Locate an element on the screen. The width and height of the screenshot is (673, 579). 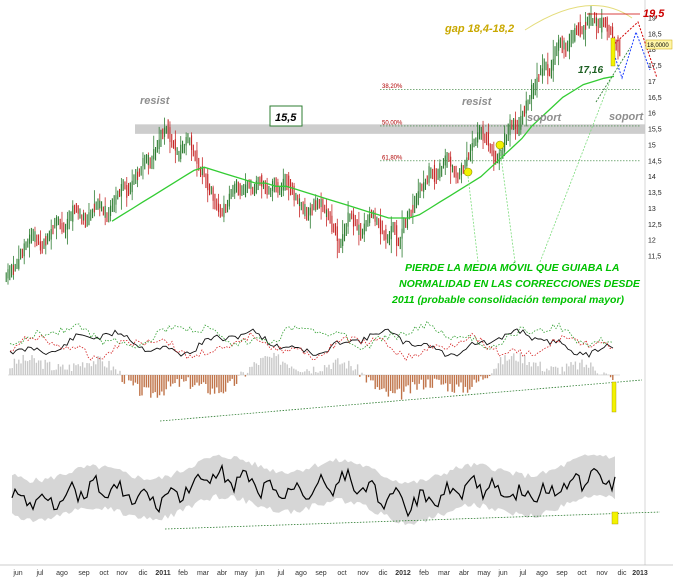
x-tick-label: 2011 is located at coordinates (162, 573).